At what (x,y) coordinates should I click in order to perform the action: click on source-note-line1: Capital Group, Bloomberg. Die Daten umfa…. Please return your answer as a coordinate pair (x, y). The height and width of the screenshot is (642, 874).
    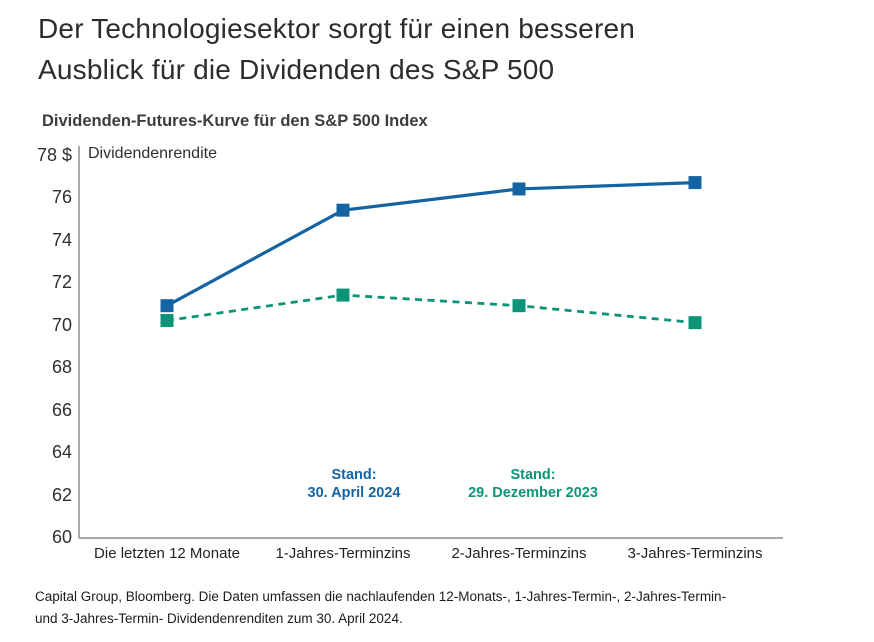
    Looking at the image, I should click on (381, 596).